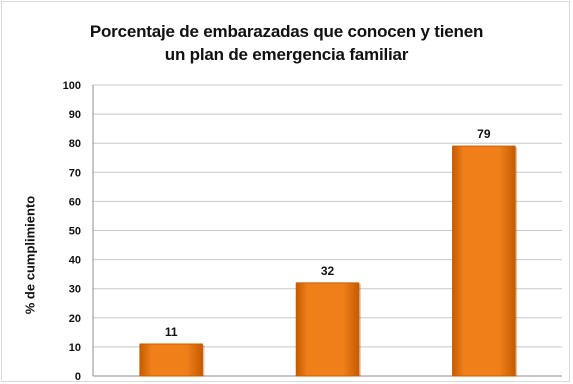  I want to click on y-tick-label: 60, so click(75, 202).